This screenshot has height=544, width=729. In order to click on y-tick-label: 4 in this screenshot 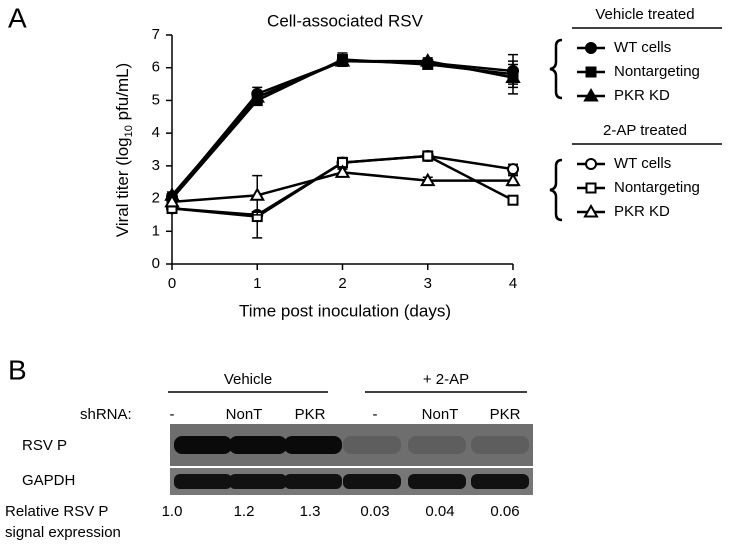, I will do `click(156, 132)`.